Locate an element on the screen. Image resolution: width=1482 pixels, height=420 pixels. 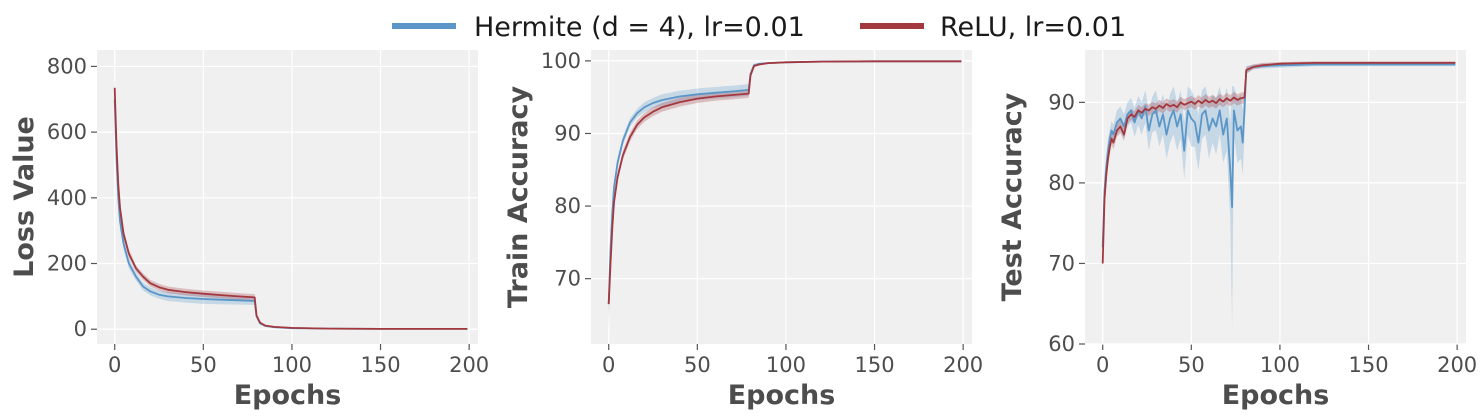
line-relu-test-accuracy is located at coordinates (1278, 163).